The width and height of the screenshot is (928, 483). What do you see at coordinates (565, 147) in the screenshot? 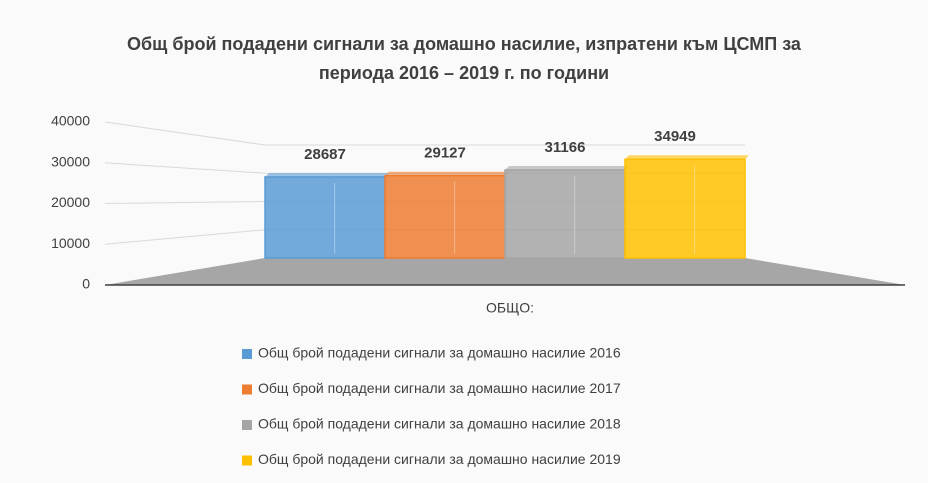
I see `data-label: 31166` at bounding box center [565, 147].